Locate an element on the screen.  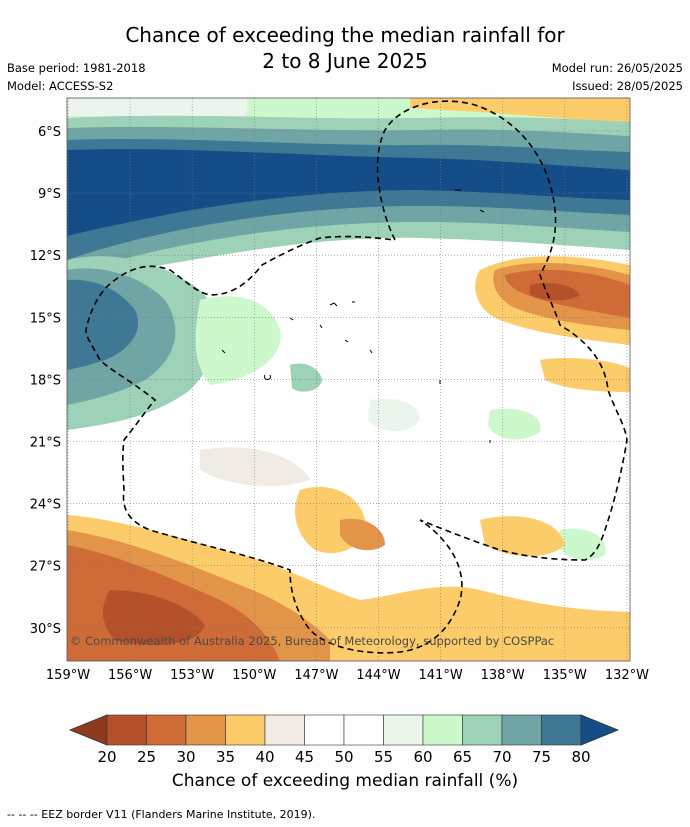
small-green-patch is located at coordinates (306, 377).